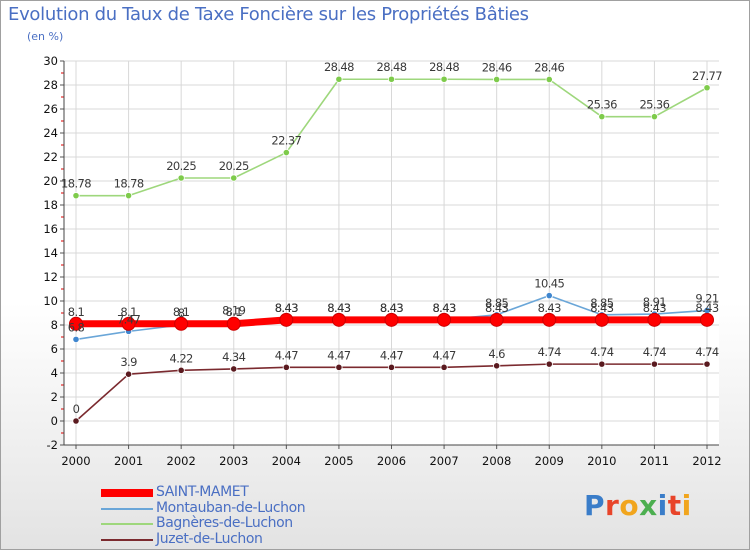 This screenshot has width=750, height=550. I want to click on data-label: 8.85, so click(496, 303).